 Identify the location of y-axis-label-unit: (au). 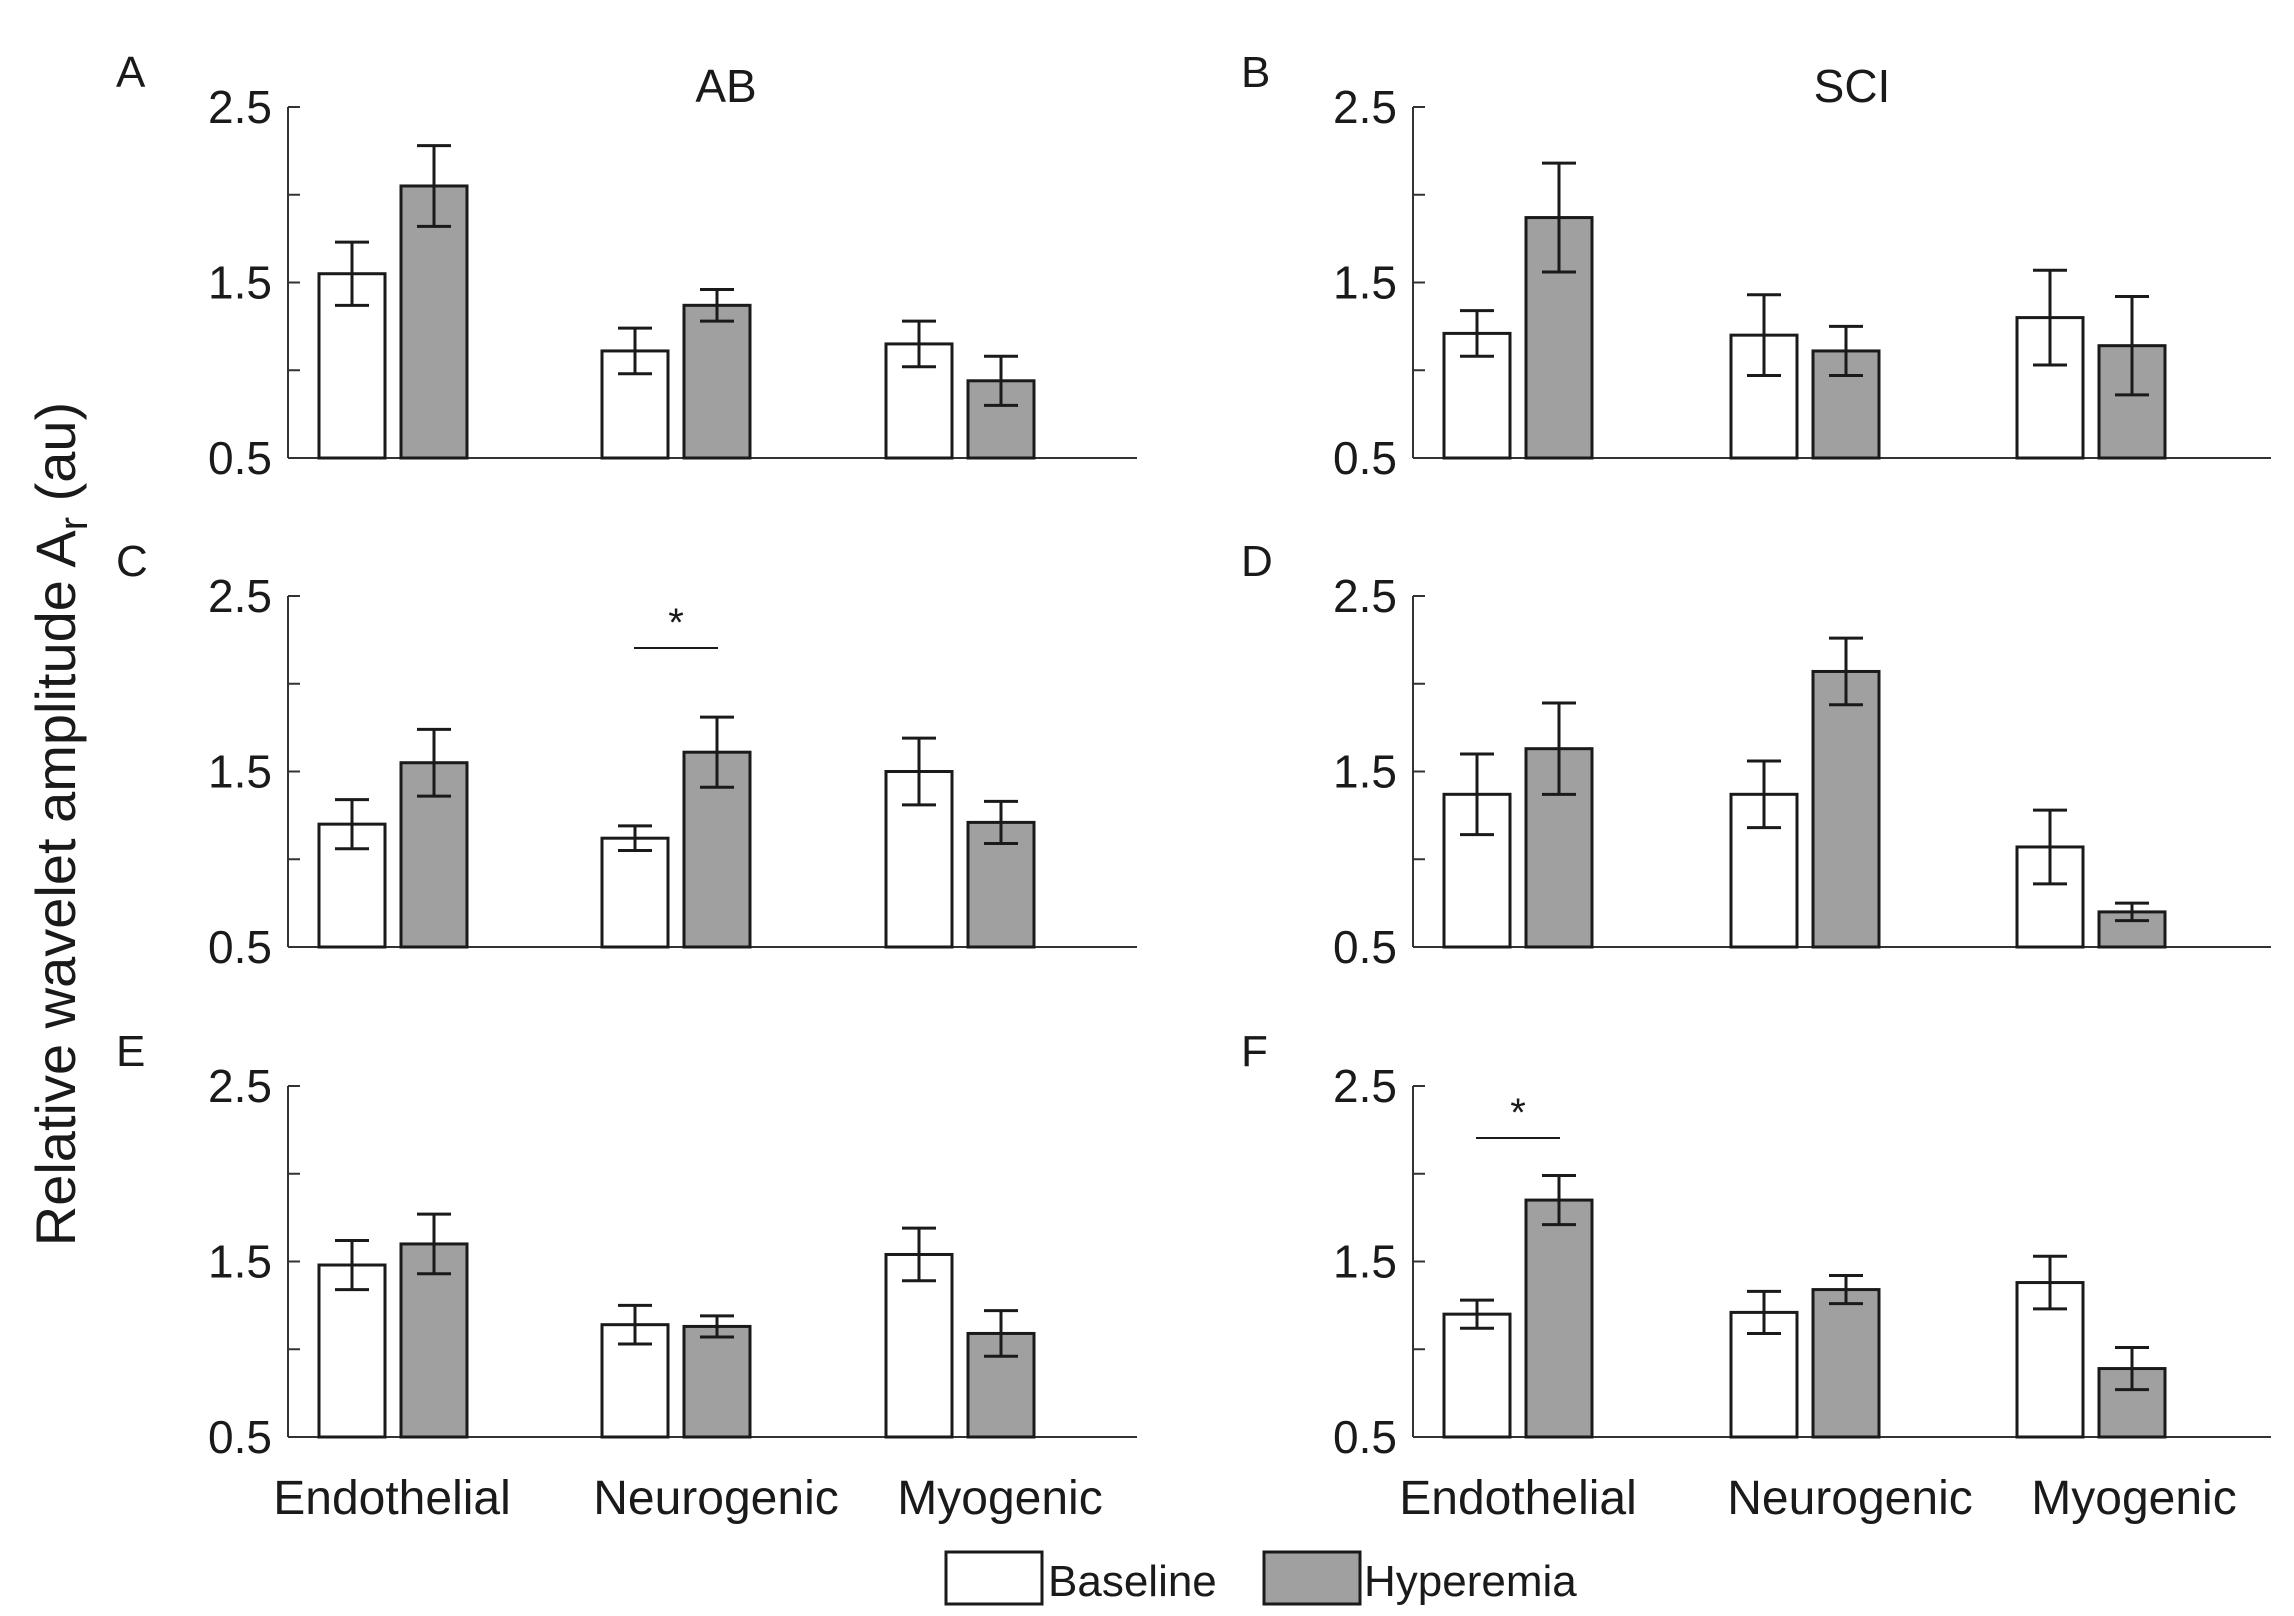
(55, 459).